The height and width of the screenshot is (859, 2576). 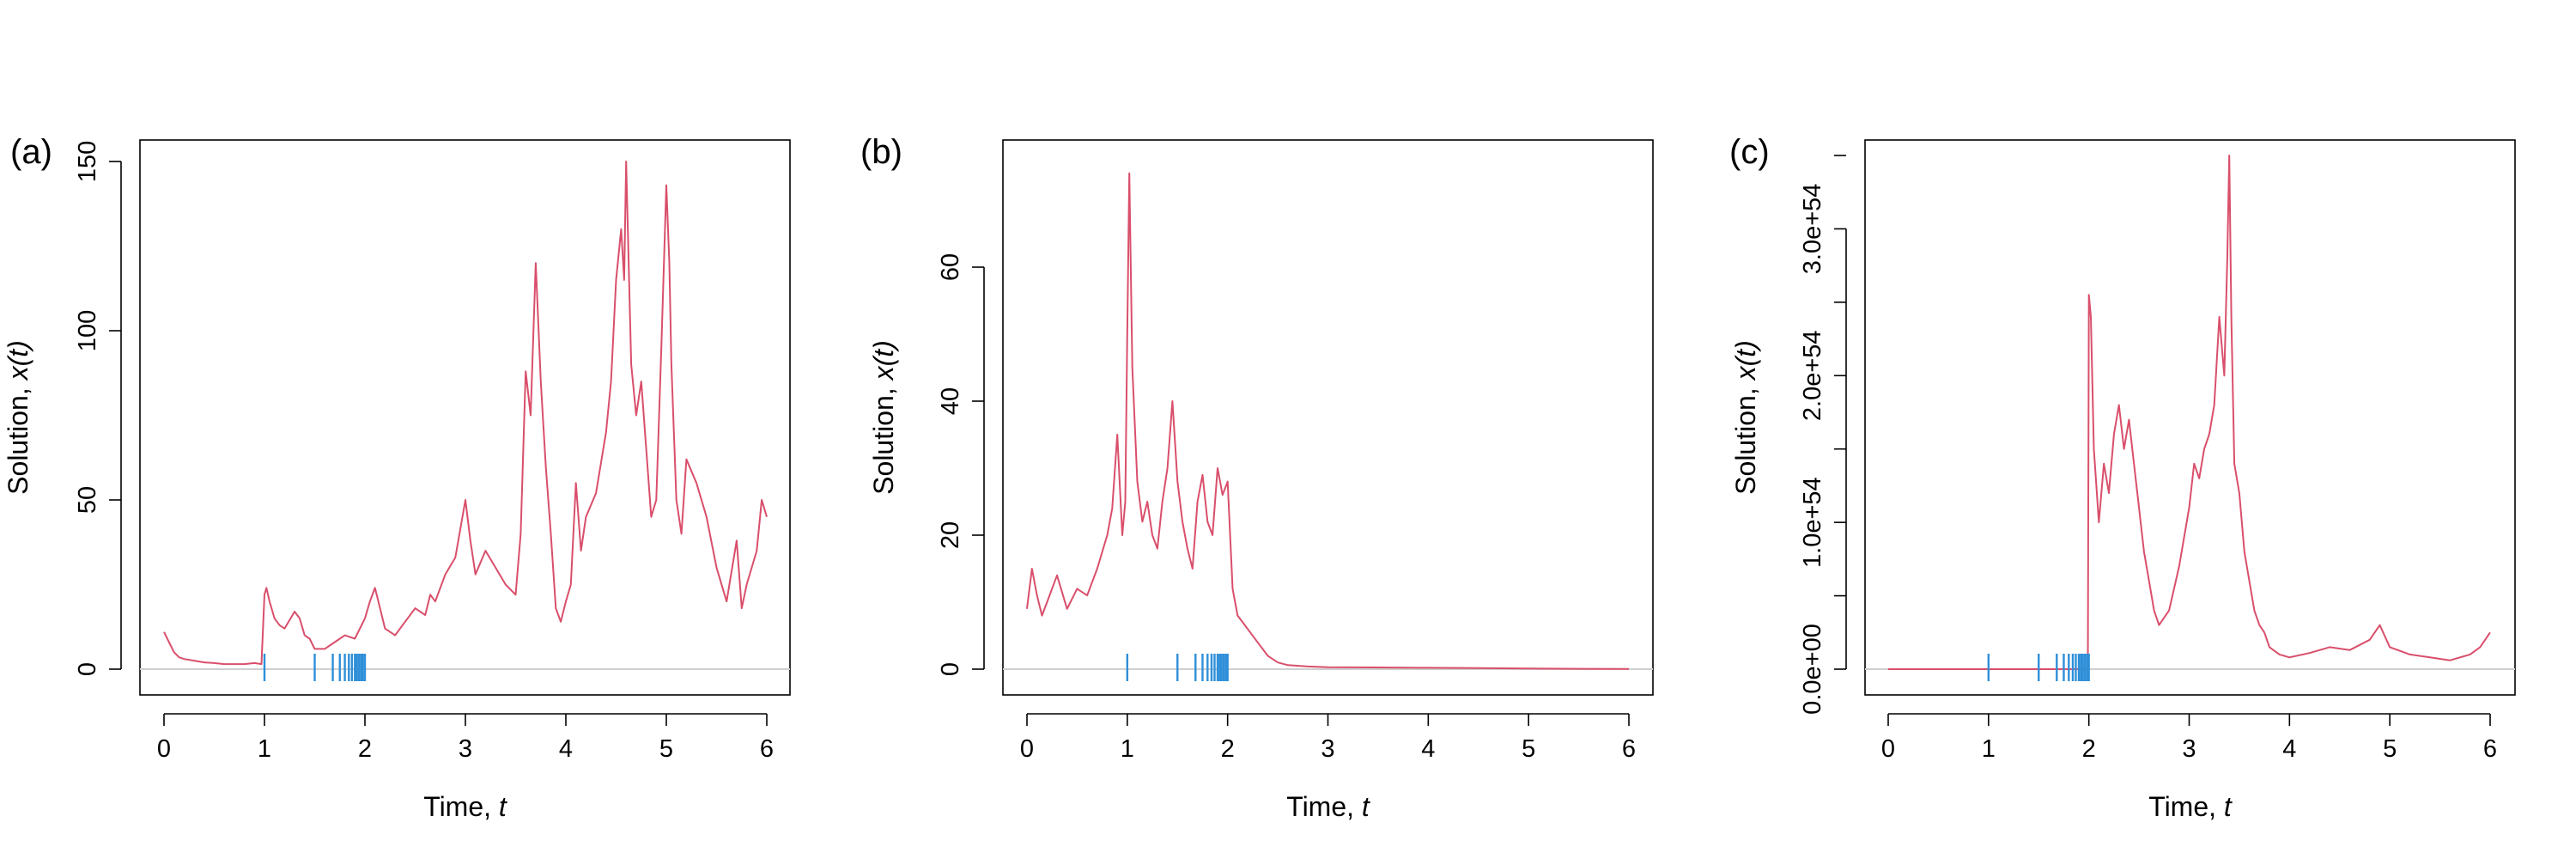 What do you see at coordinates (87, 331) in the screenshot?
I see `y-tick-label: 100` at bounding box center [87, 331].